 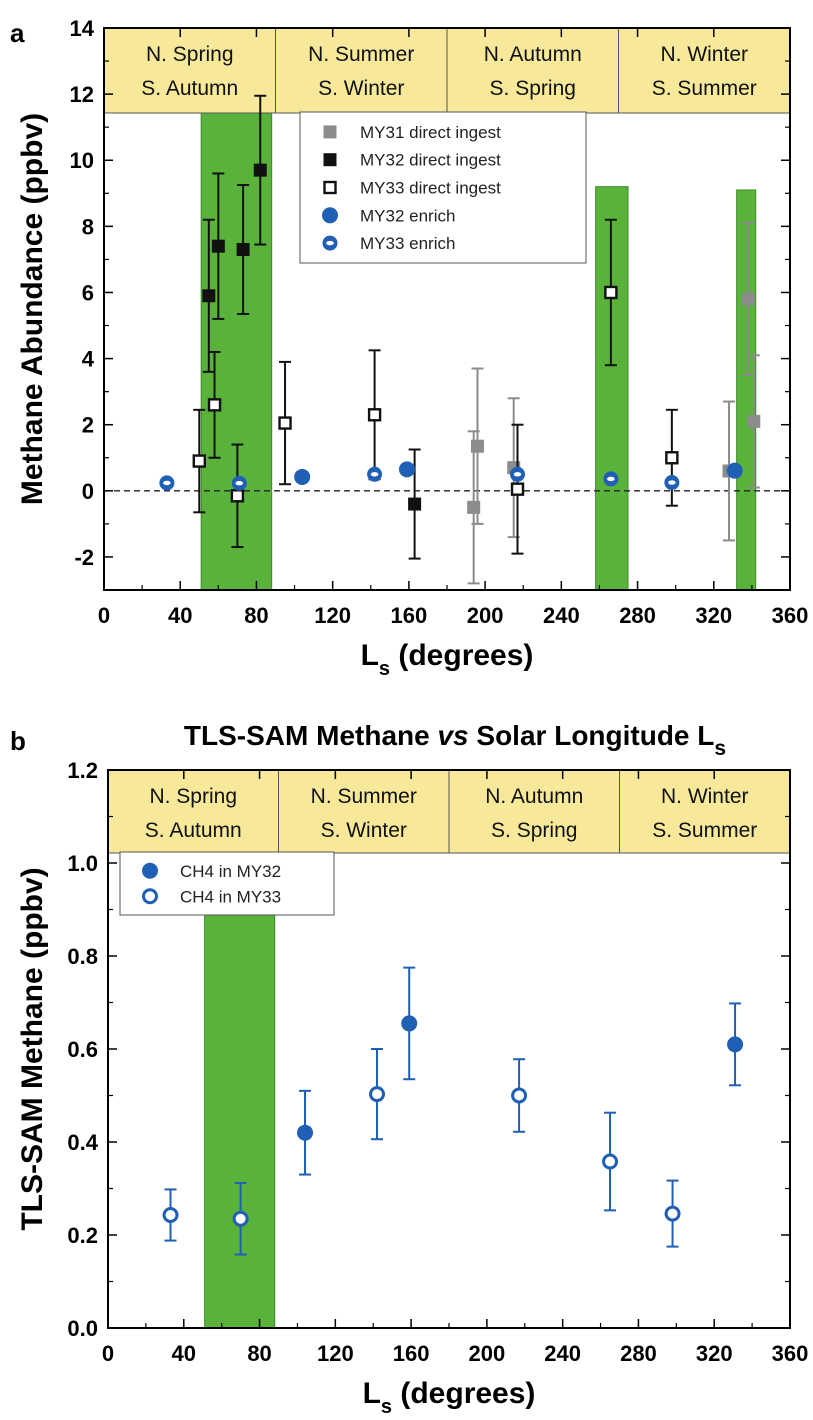 What do you see at coordinates (88, 359) in the screenshot?
I see `y-tick-label: 4` at bounding box center [88, 359].